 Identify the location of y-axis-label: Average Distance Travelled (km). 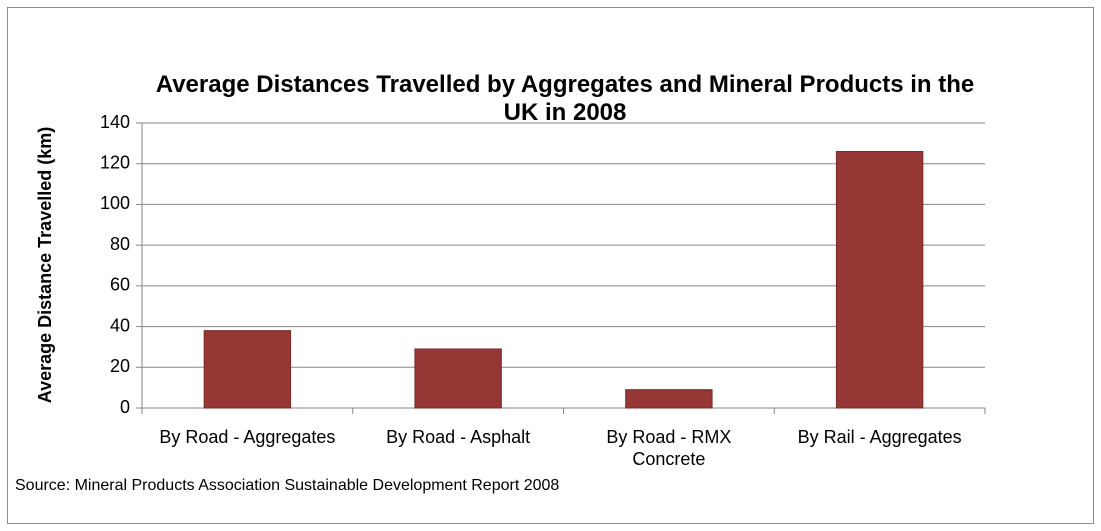
(45, 265).